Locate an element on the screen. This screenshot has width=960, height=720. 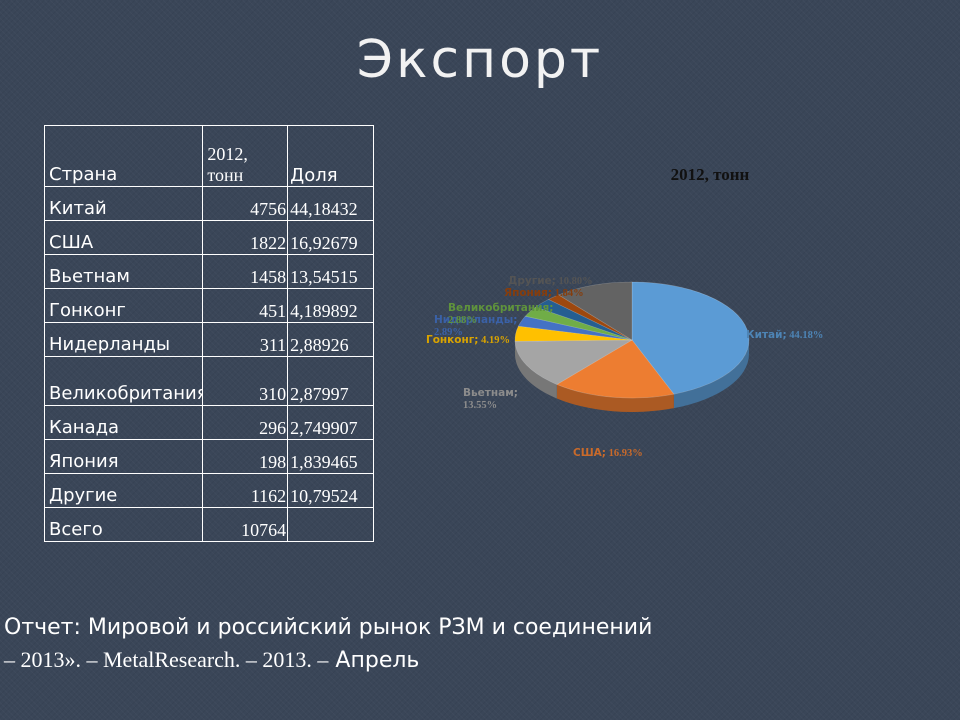
table-row: Гонконг 451 4,189892 is located at coordinates (208, 305).